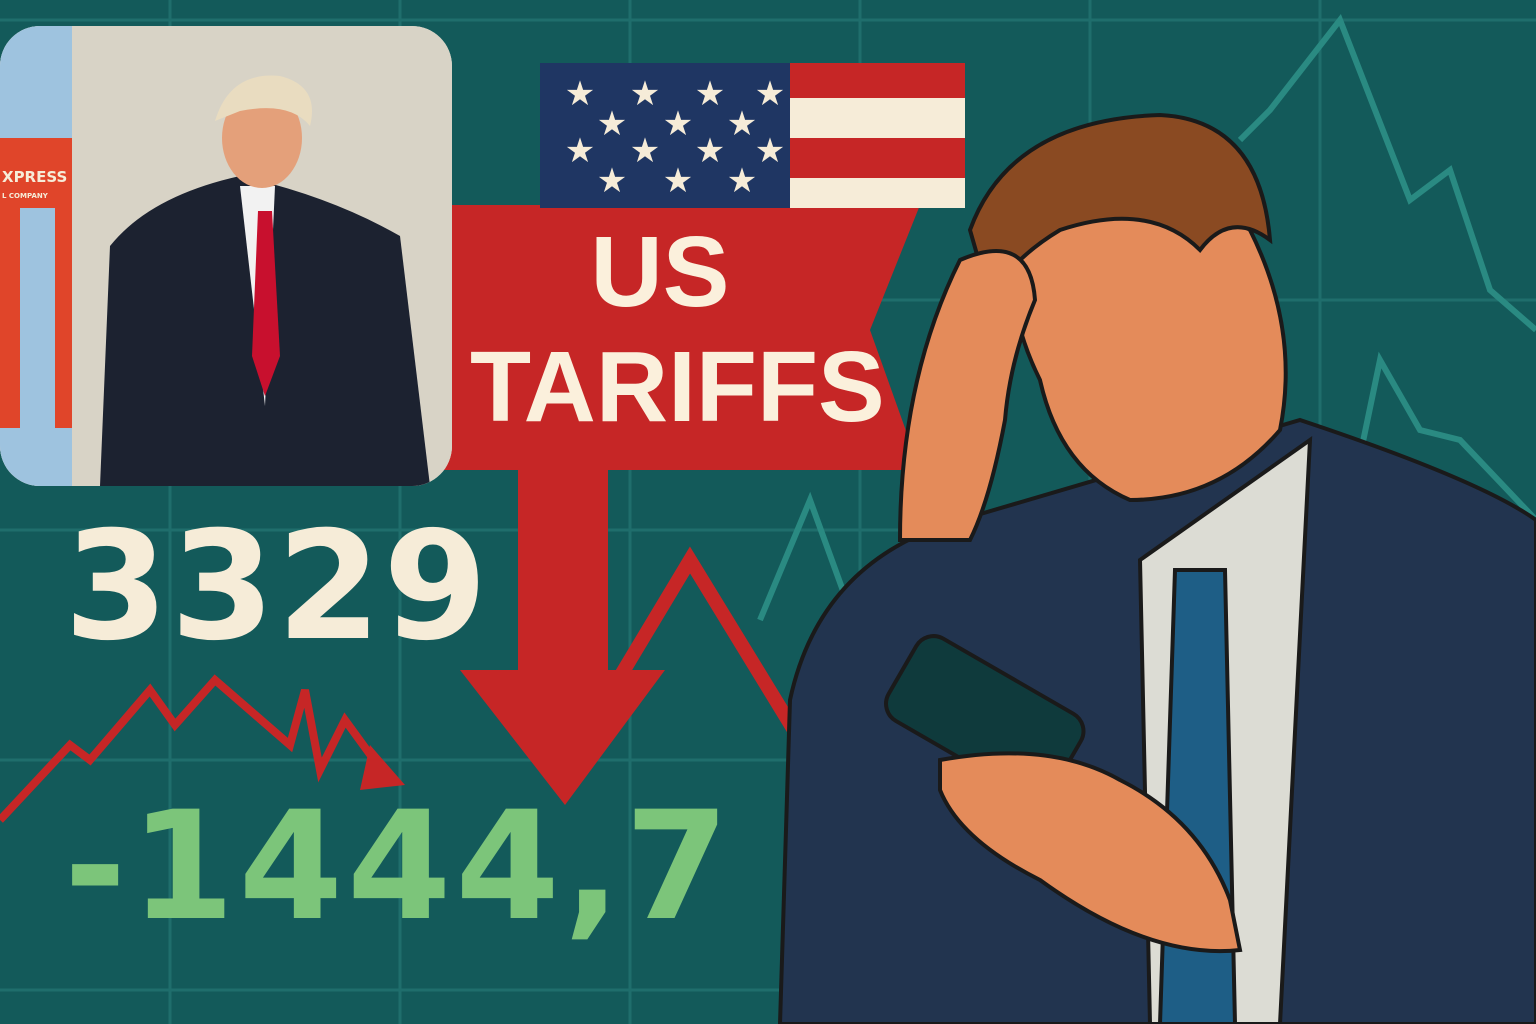 This screenshot has width=1536, height=1024. Describe the element at coordinates (399, 867) in the screenshot. I see `change-value: -1444,7` at that location.